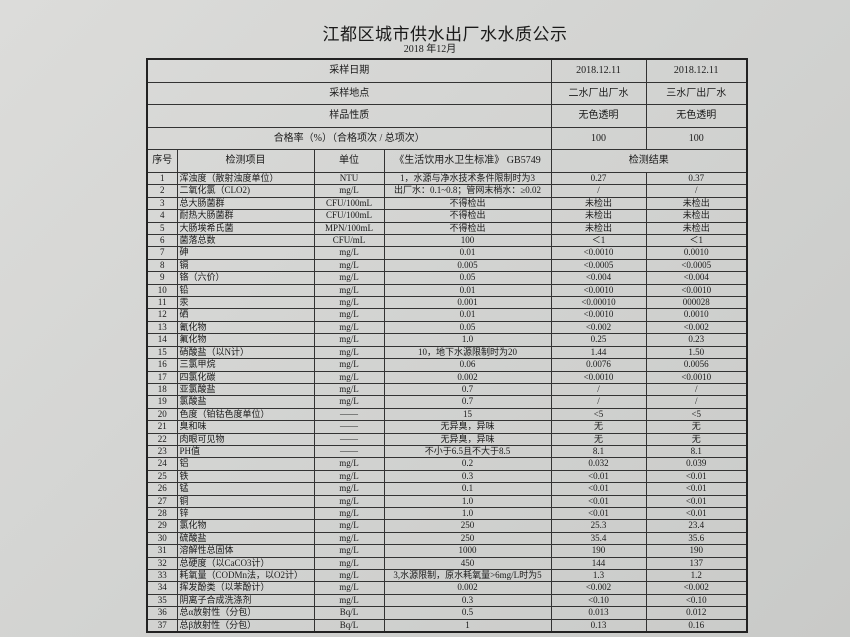  I want to click on header-row-location: 采样地点 二水厂出厂水 三水厂出厂水, so click(447, 93).